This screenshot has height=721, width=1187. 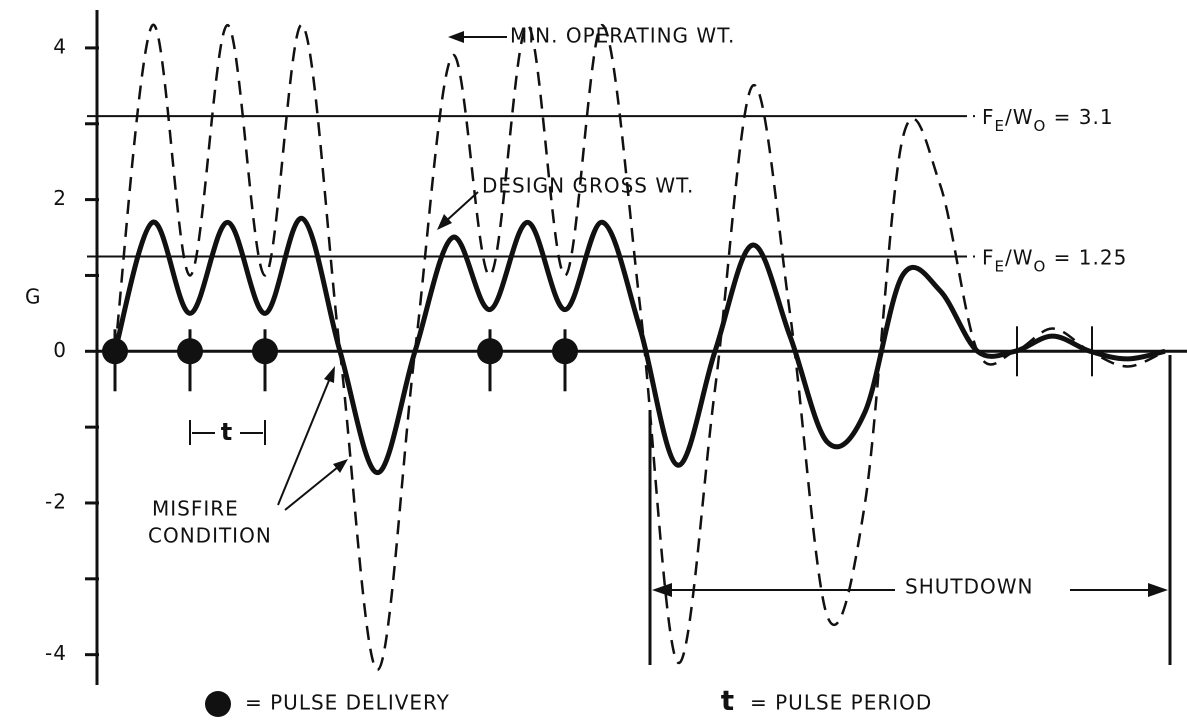 What do you see at coordinates (218, 704) in the screenshot?
I see `legend-dot` at bounding box center [218, 704].